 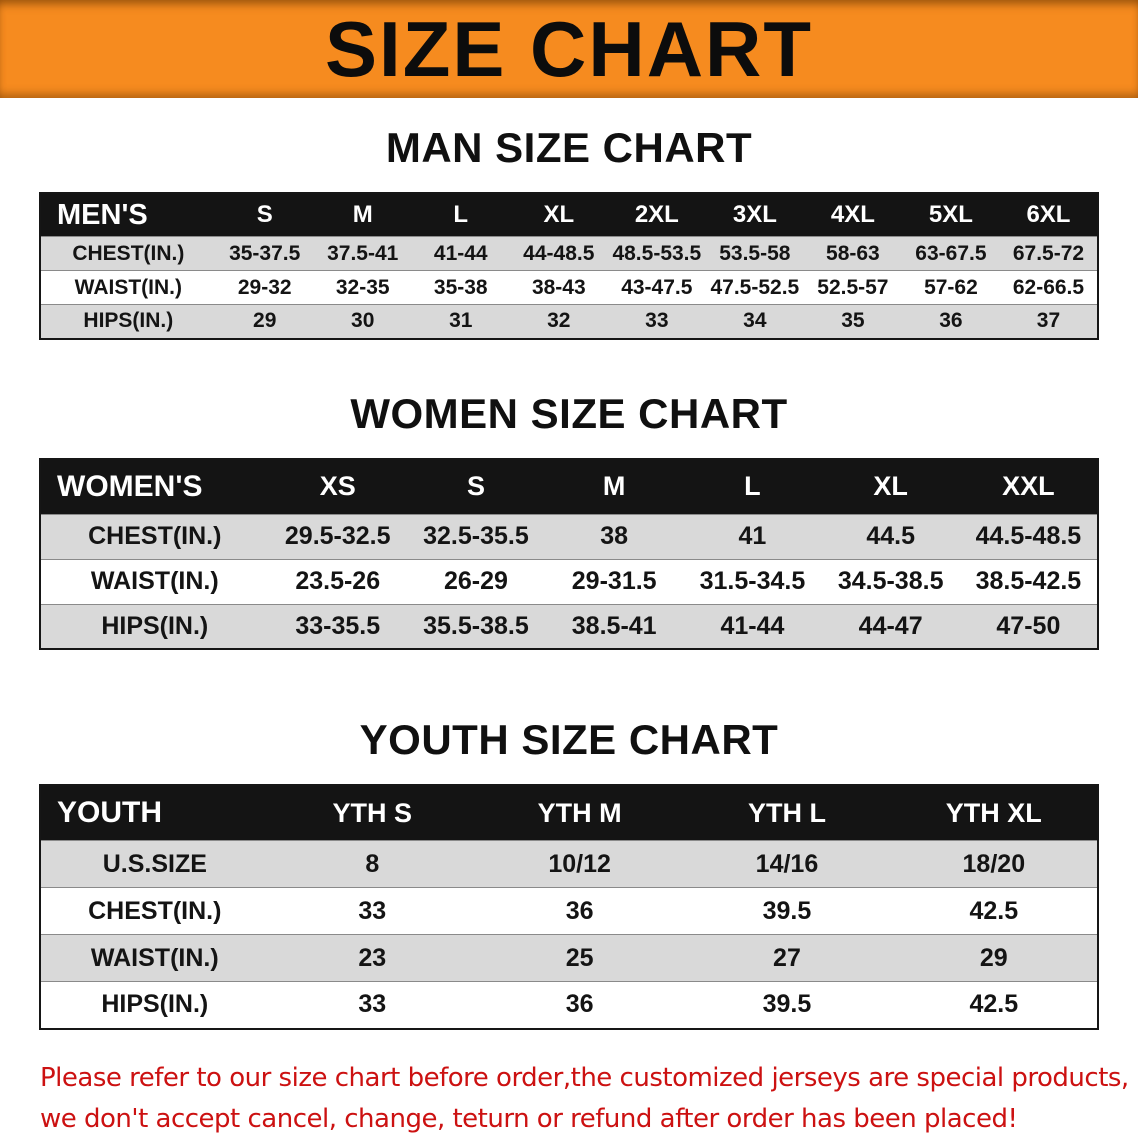 I want to click on table-row: U.S.SIZE 8 10/12 14/16 18/20, so click(x=569, y=864).